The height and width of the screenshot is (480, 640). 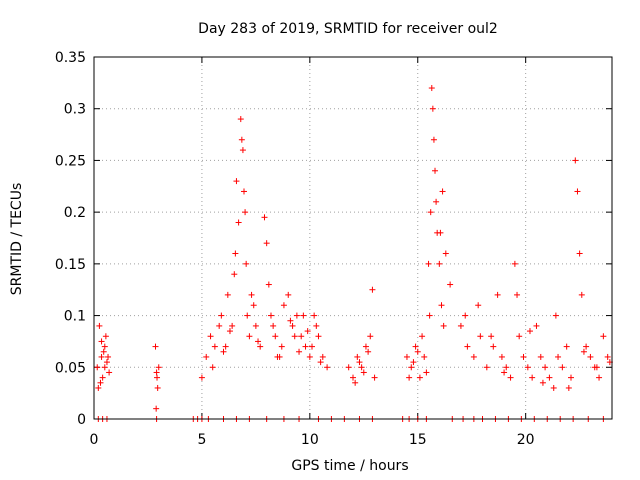 I want to click on y-tick-label: 0.05, so click(x=70, y=368).